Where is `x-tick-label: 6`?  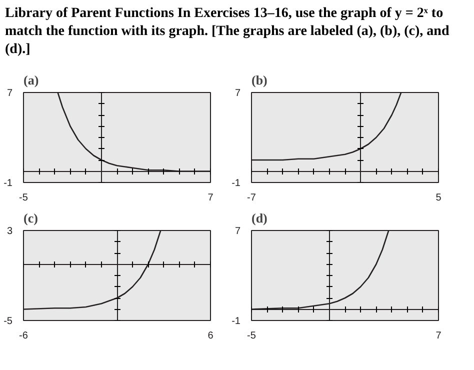 x-tick-label: 6 is located at coordinates (211, 336).